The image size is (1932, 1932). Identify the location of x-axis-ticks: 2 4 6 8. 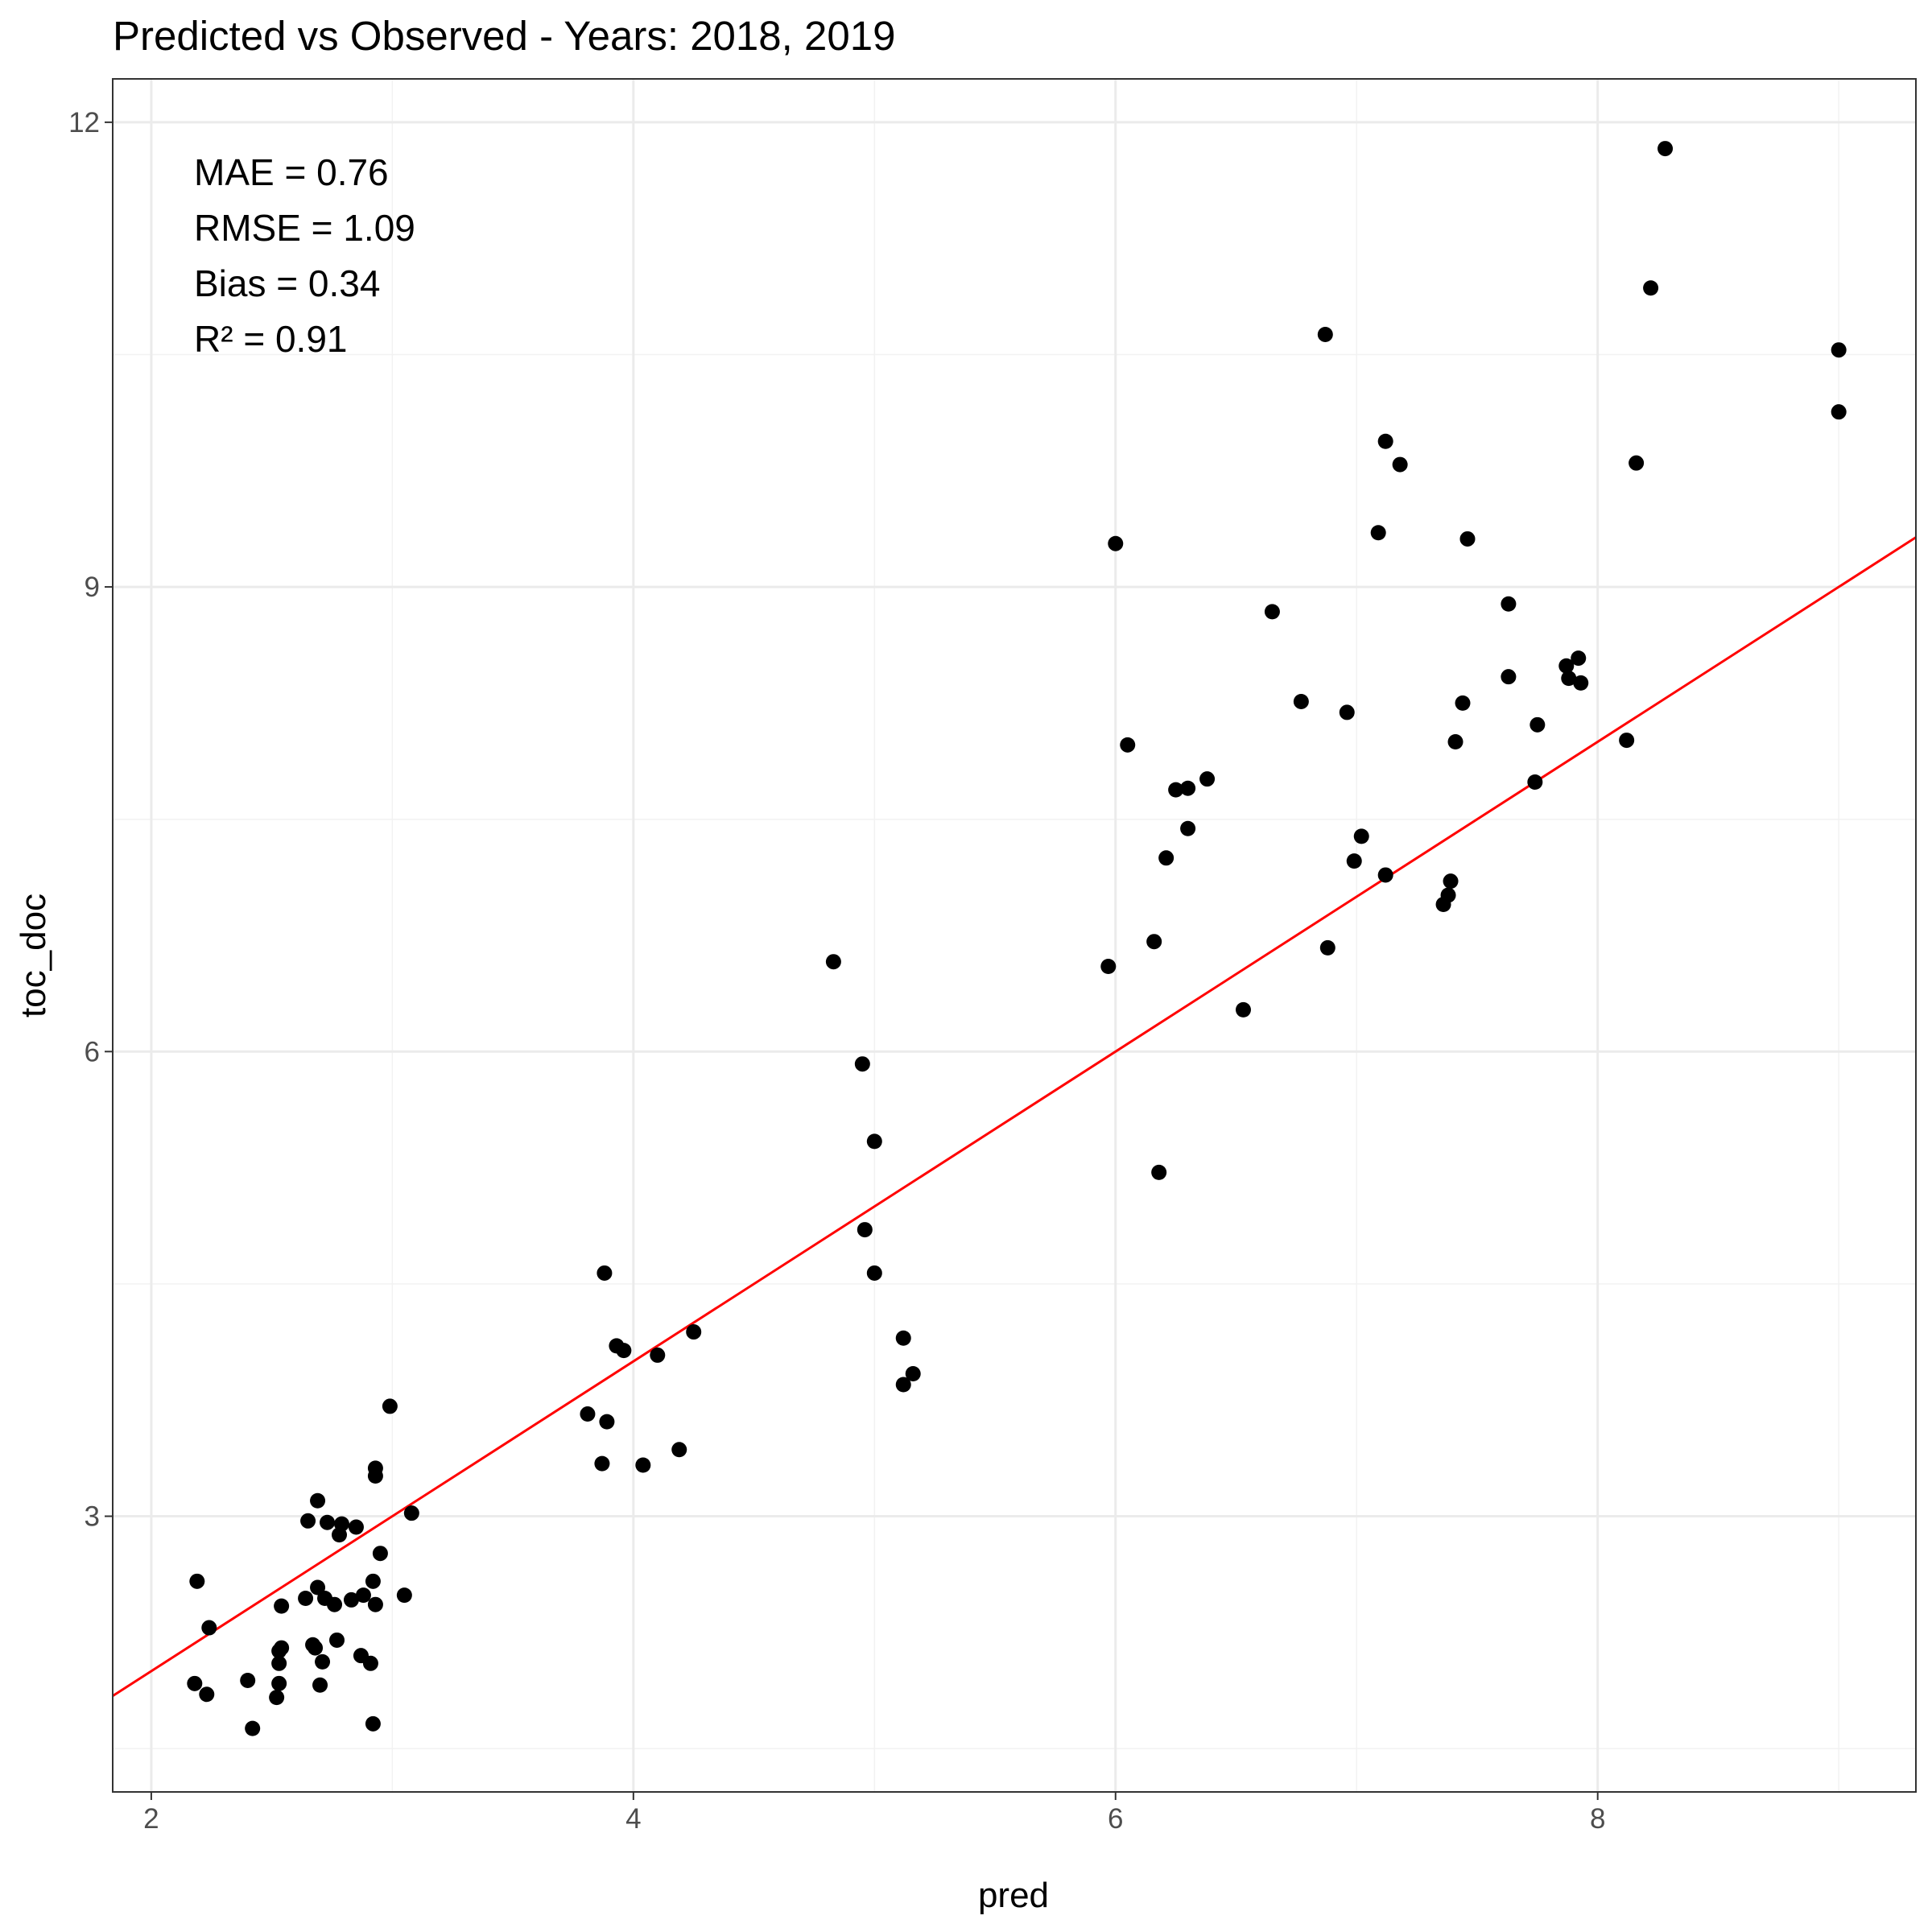
(874, 1813).